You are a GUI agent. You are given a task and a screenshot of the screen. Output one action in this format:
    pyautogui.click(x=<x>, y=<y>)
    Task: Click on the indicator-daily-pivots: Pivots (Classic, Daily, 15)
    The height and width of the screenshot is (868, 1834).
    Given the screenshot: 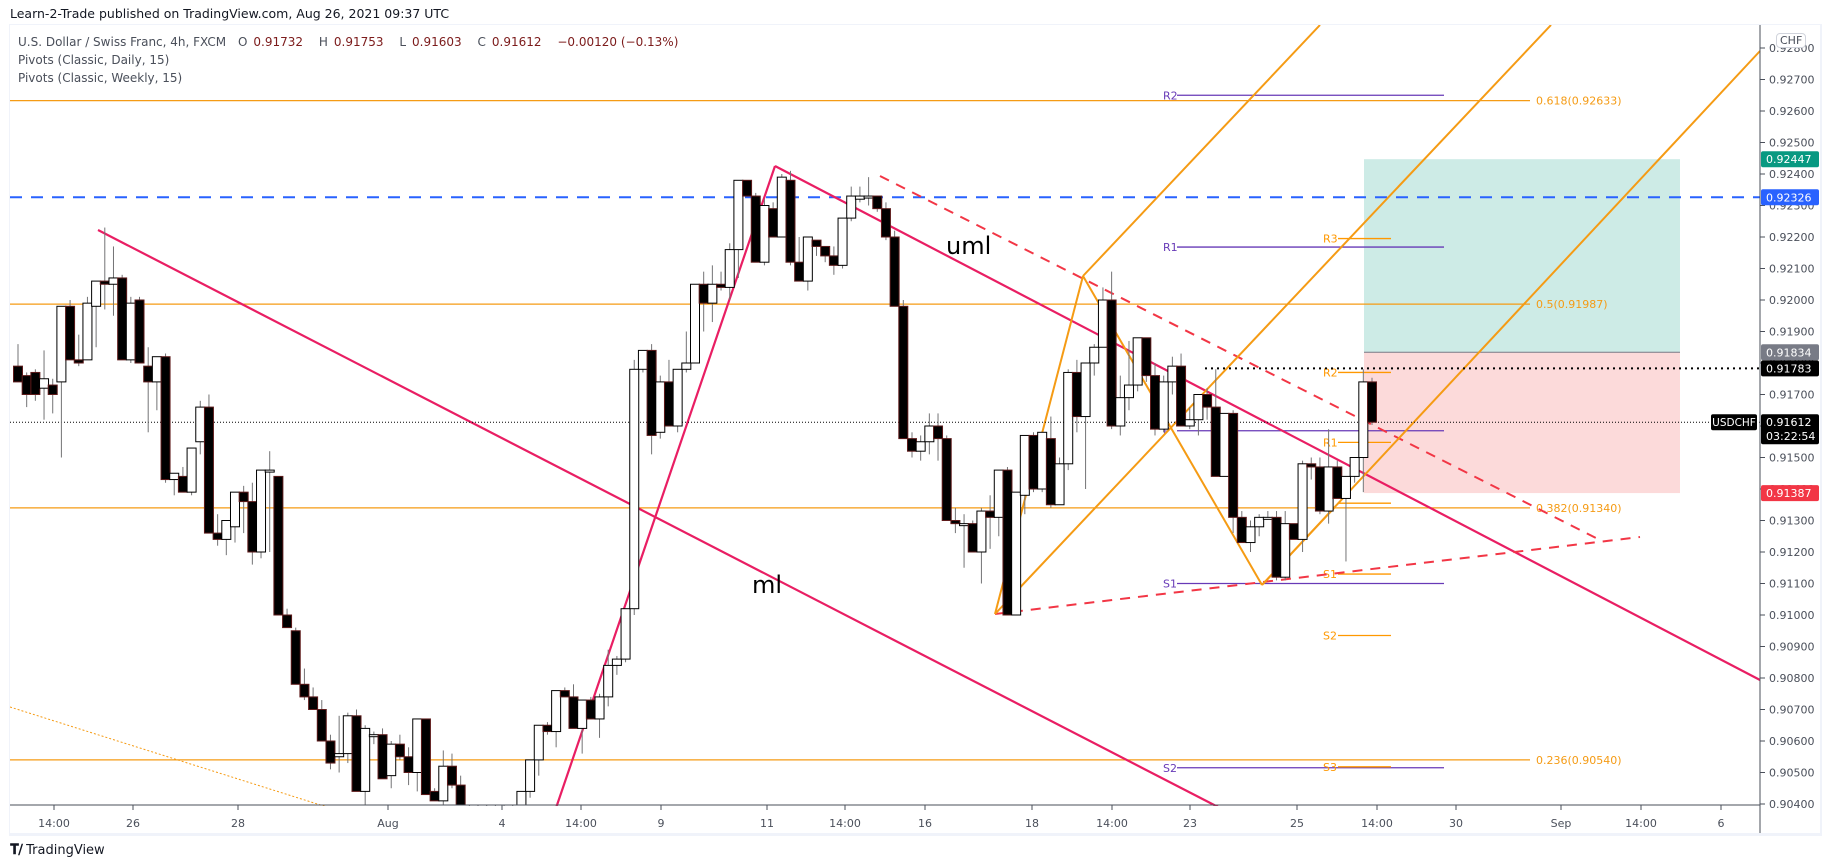 What is the action you would take?
    pyautogui.click(x=94, y=60)
    